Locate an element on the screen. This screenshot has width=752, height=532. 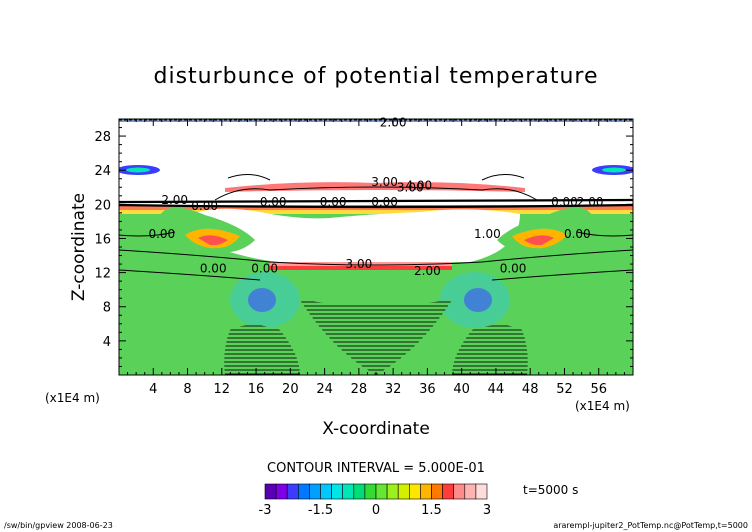
x-tick-label: 24 is located at coordinates (324, 389).